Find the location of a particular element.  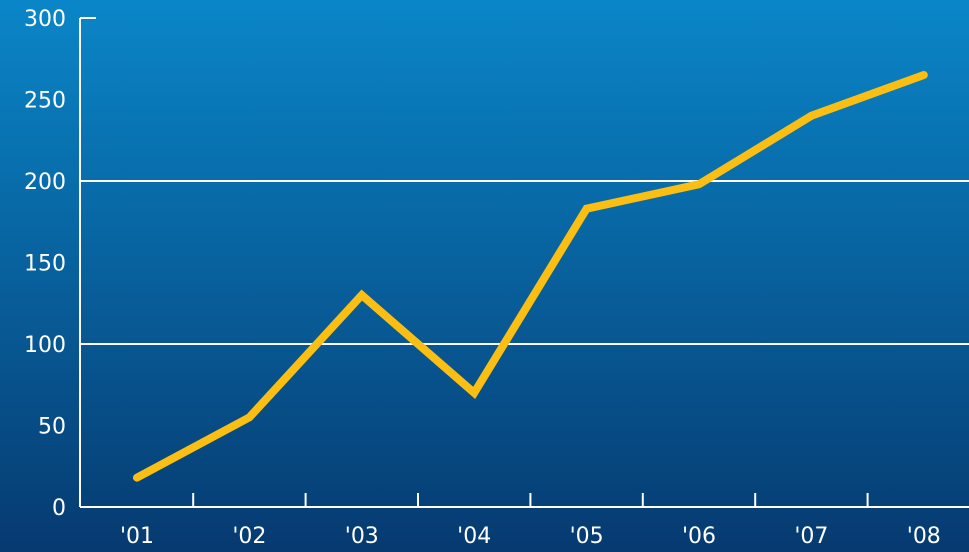

y-tick-label: 0 is located at coordinates (59, 508).